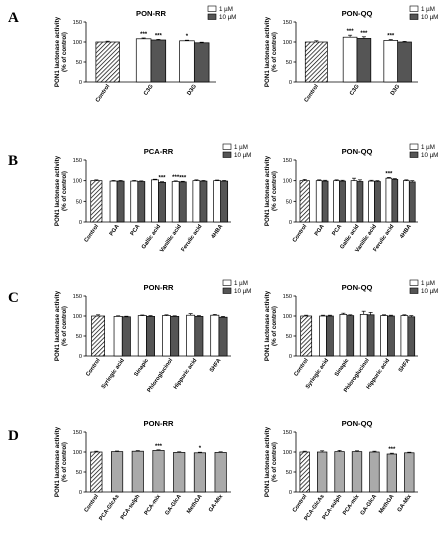 The width and height of the screenshot is (445, 550). What do you see at coordinates (192, 238) in the screenshot?
I see `x-tick-label: Ferulic acid` at bounding box center [192, 238].